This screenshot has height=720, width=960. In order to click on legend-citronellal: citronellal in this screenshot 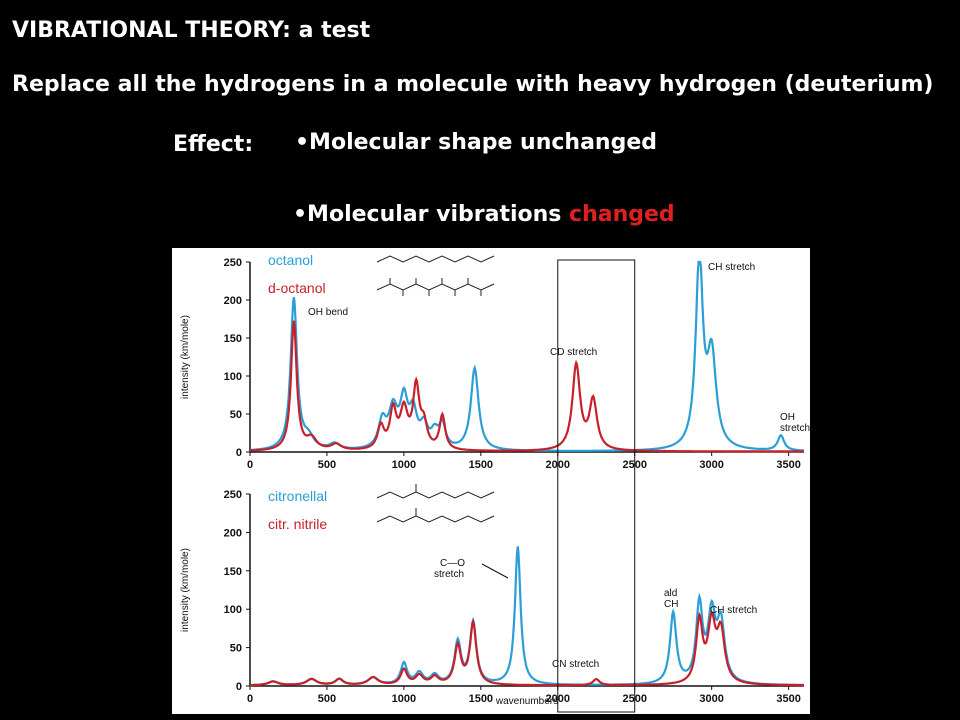, I will do `click(297, 496)`.